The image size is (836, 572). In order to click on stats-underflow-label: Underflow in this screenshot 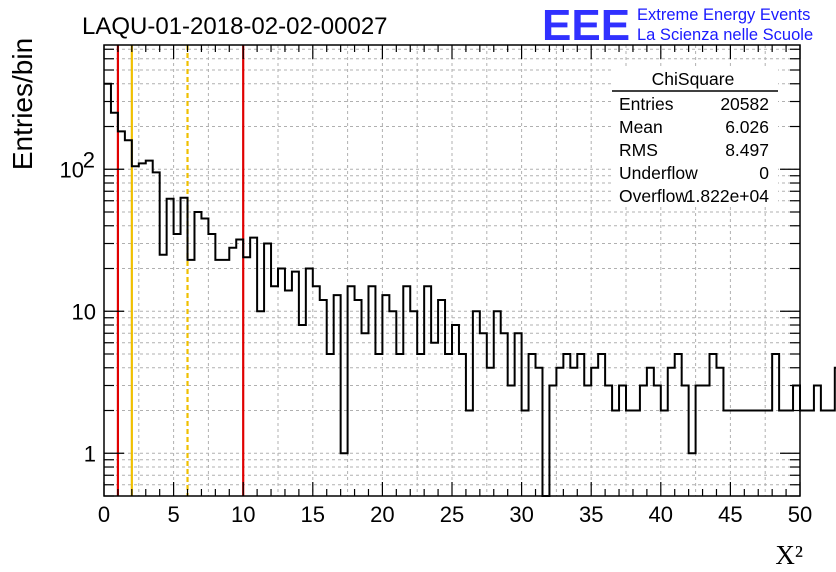, I will do `click(658, 173)`.